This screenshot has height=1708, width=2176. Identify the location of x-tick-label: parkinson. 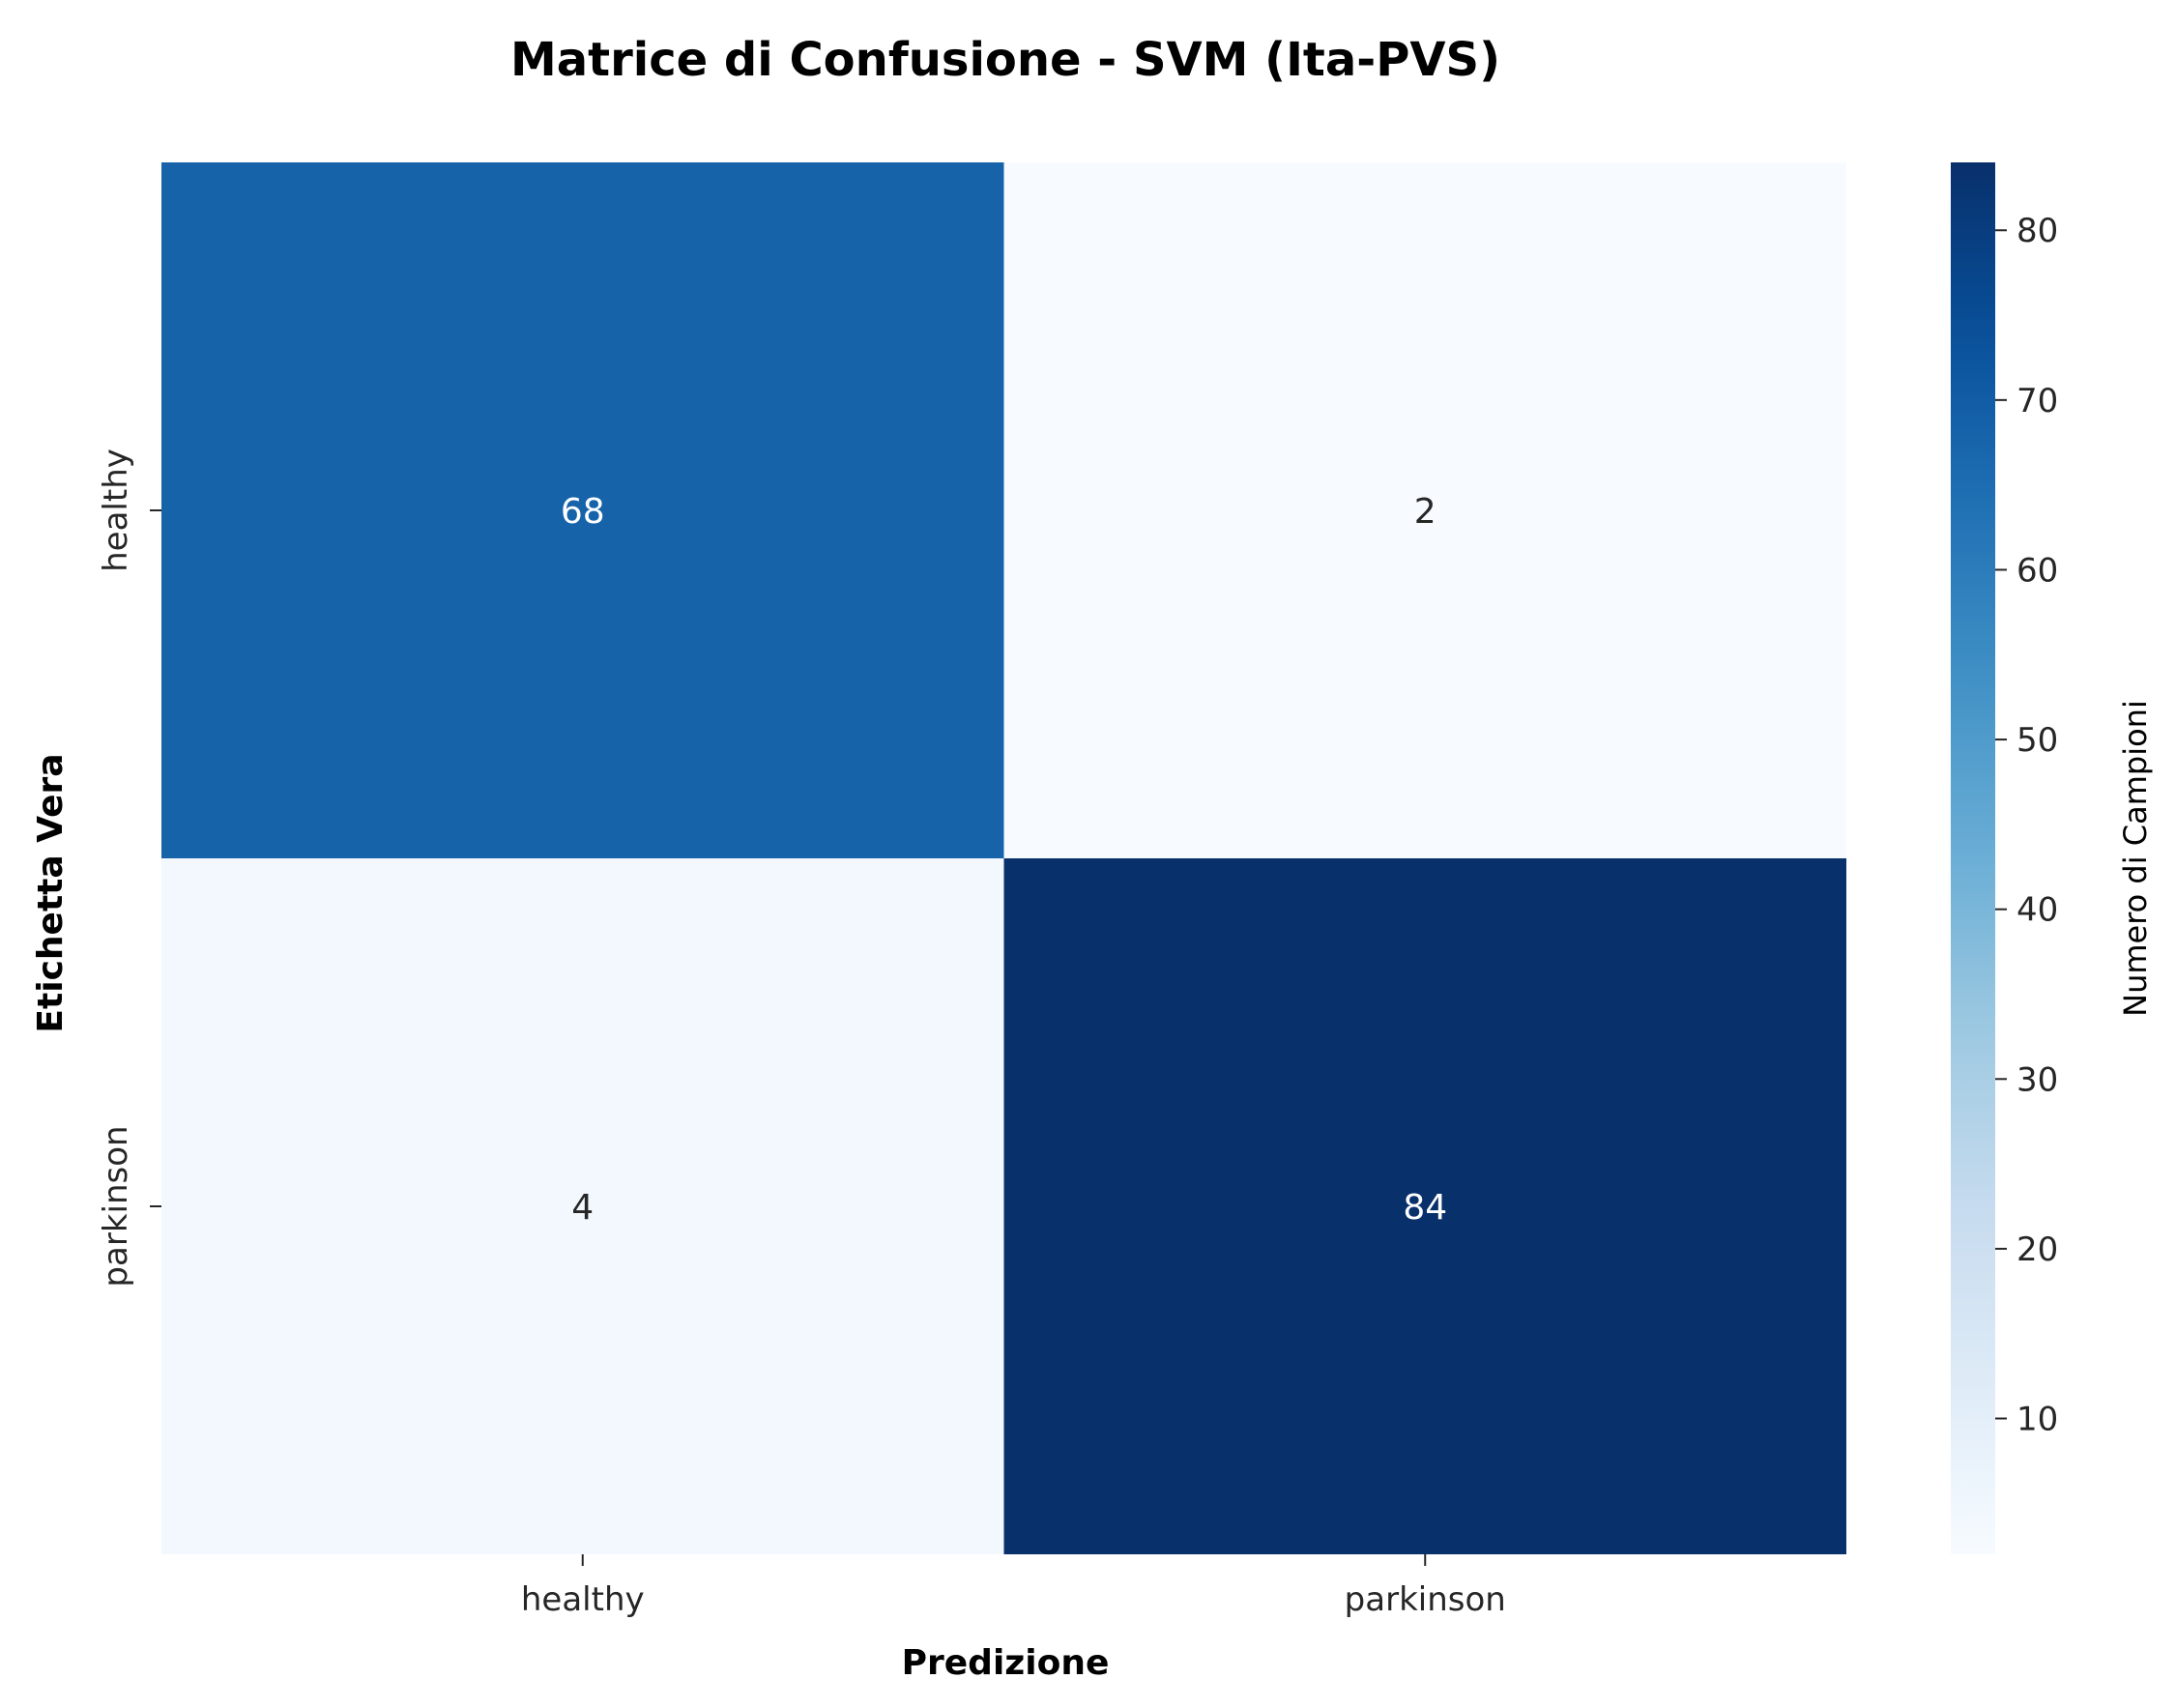
(1425, 1599).